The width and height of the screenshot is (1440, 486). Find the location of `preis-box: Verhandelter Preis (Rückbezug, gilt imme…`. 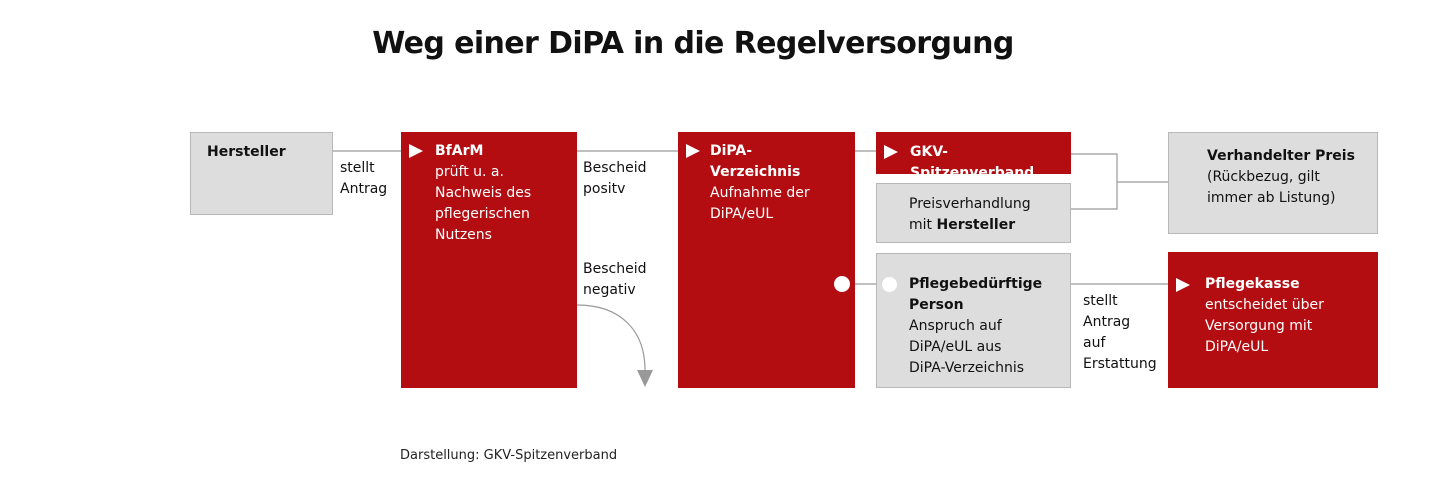

preis-box: Verhandelter Preis (Rückbezug, gilt imme… is located at coordinates (1273, 183).